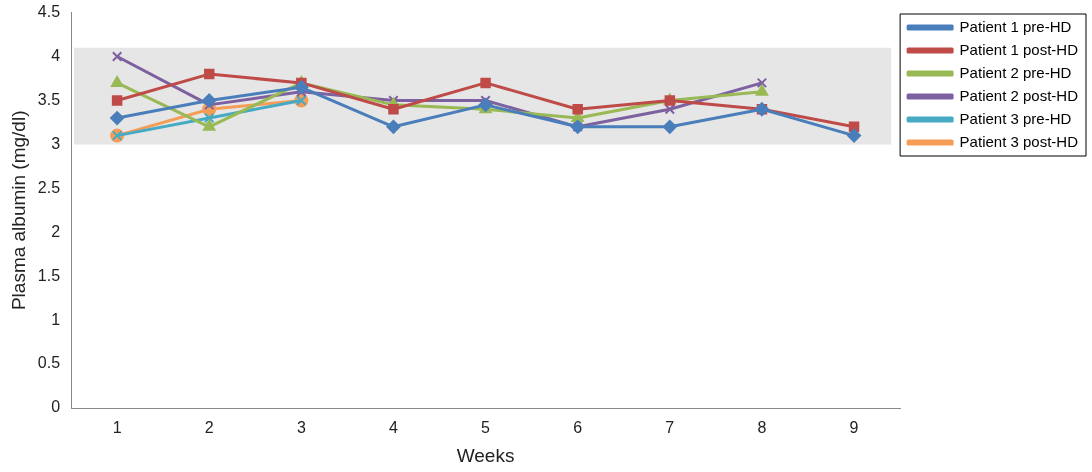 Image resolution: width=1092 pixels, height=472 pixels. Describe the element at coordinates (18, 210) in the screenshot. I see `y-axis-title: Plasma albumin (mg/dl)` at that location.